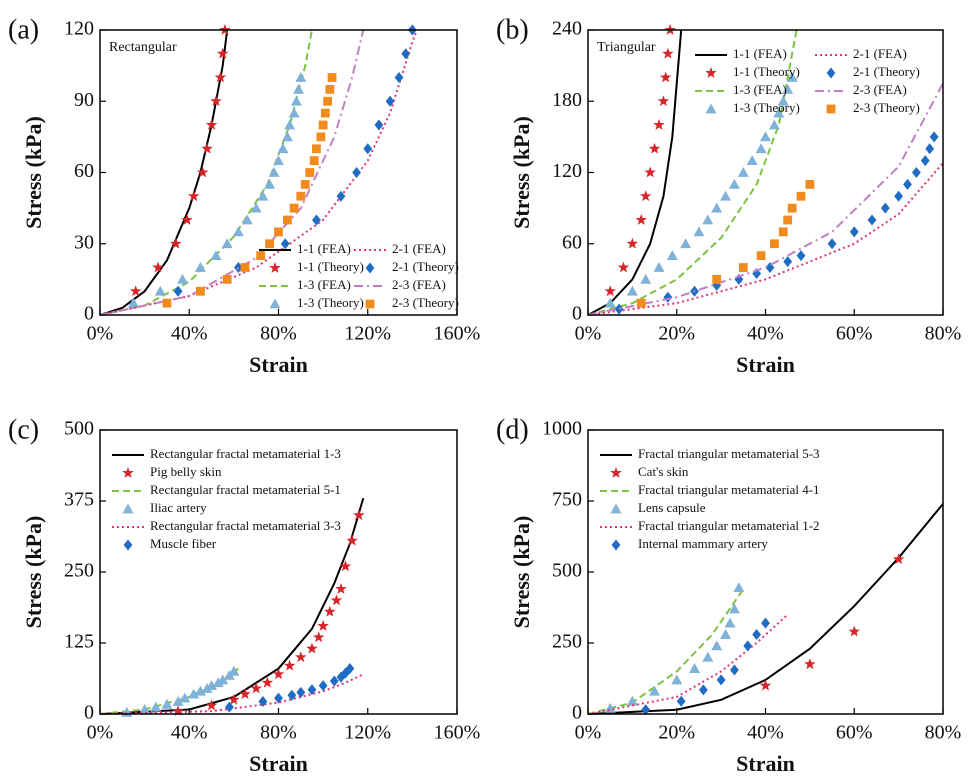  I want to click on x-tick-label: 20%, so click(676, 334).